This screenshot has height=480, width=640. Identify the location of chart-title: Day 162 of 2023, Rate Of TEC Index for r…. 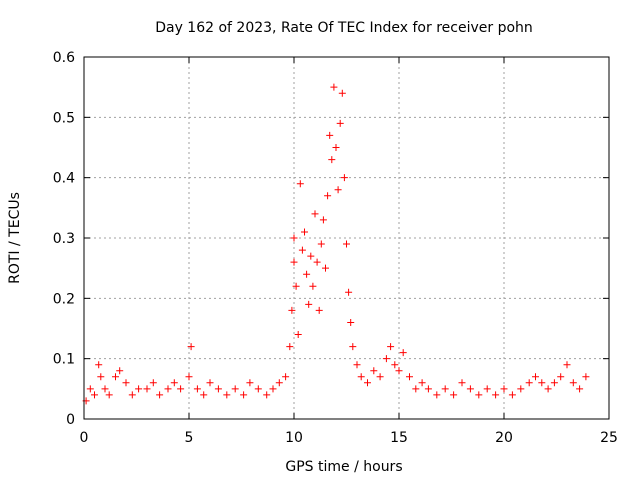
(344, 28).